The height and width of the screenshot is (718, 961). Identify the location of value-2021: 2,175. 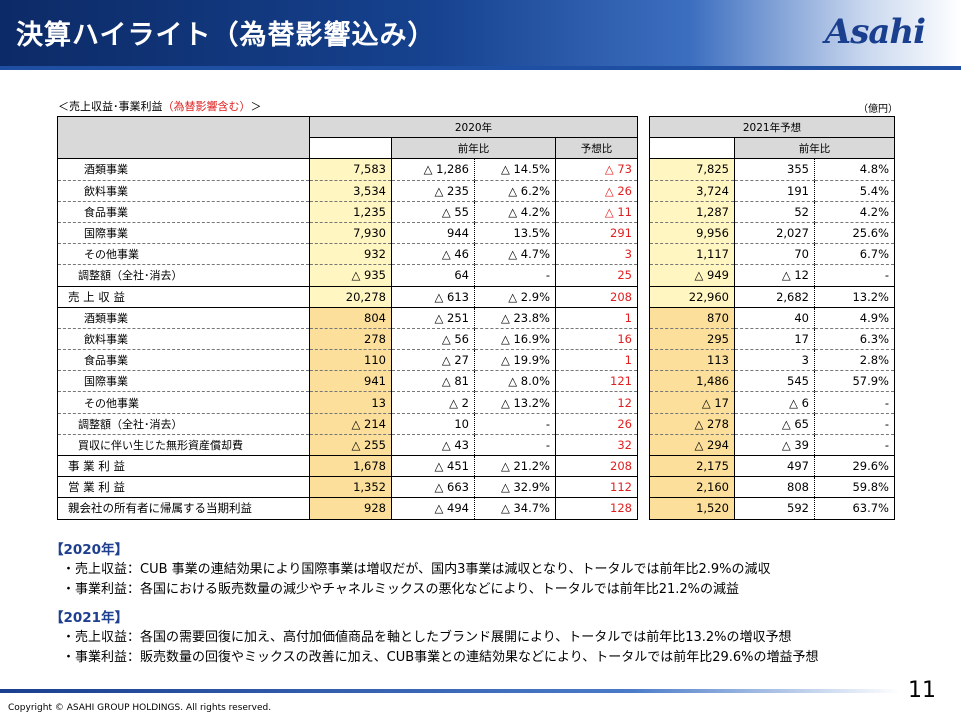
(692, 465).